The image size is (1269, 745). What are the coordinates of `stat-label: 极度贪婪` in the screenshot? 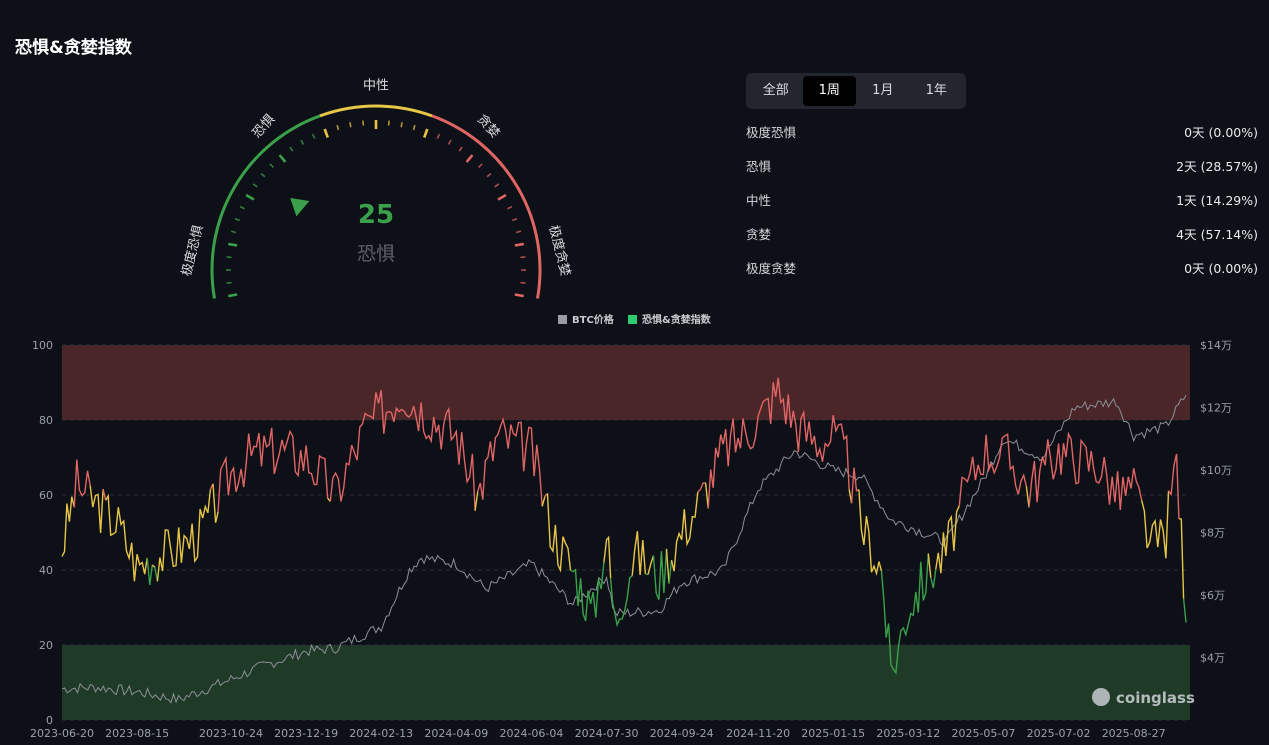 It's located at (771, 268).